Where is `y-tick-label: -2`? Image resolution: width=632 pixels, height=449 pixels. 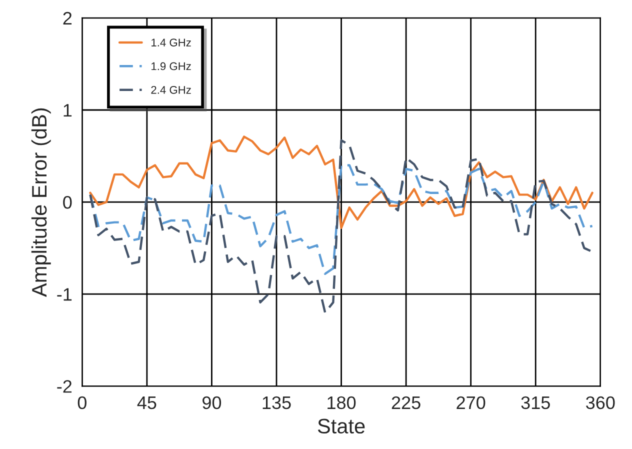 y-tick-label: -2 is located at coordinates (64, 386).